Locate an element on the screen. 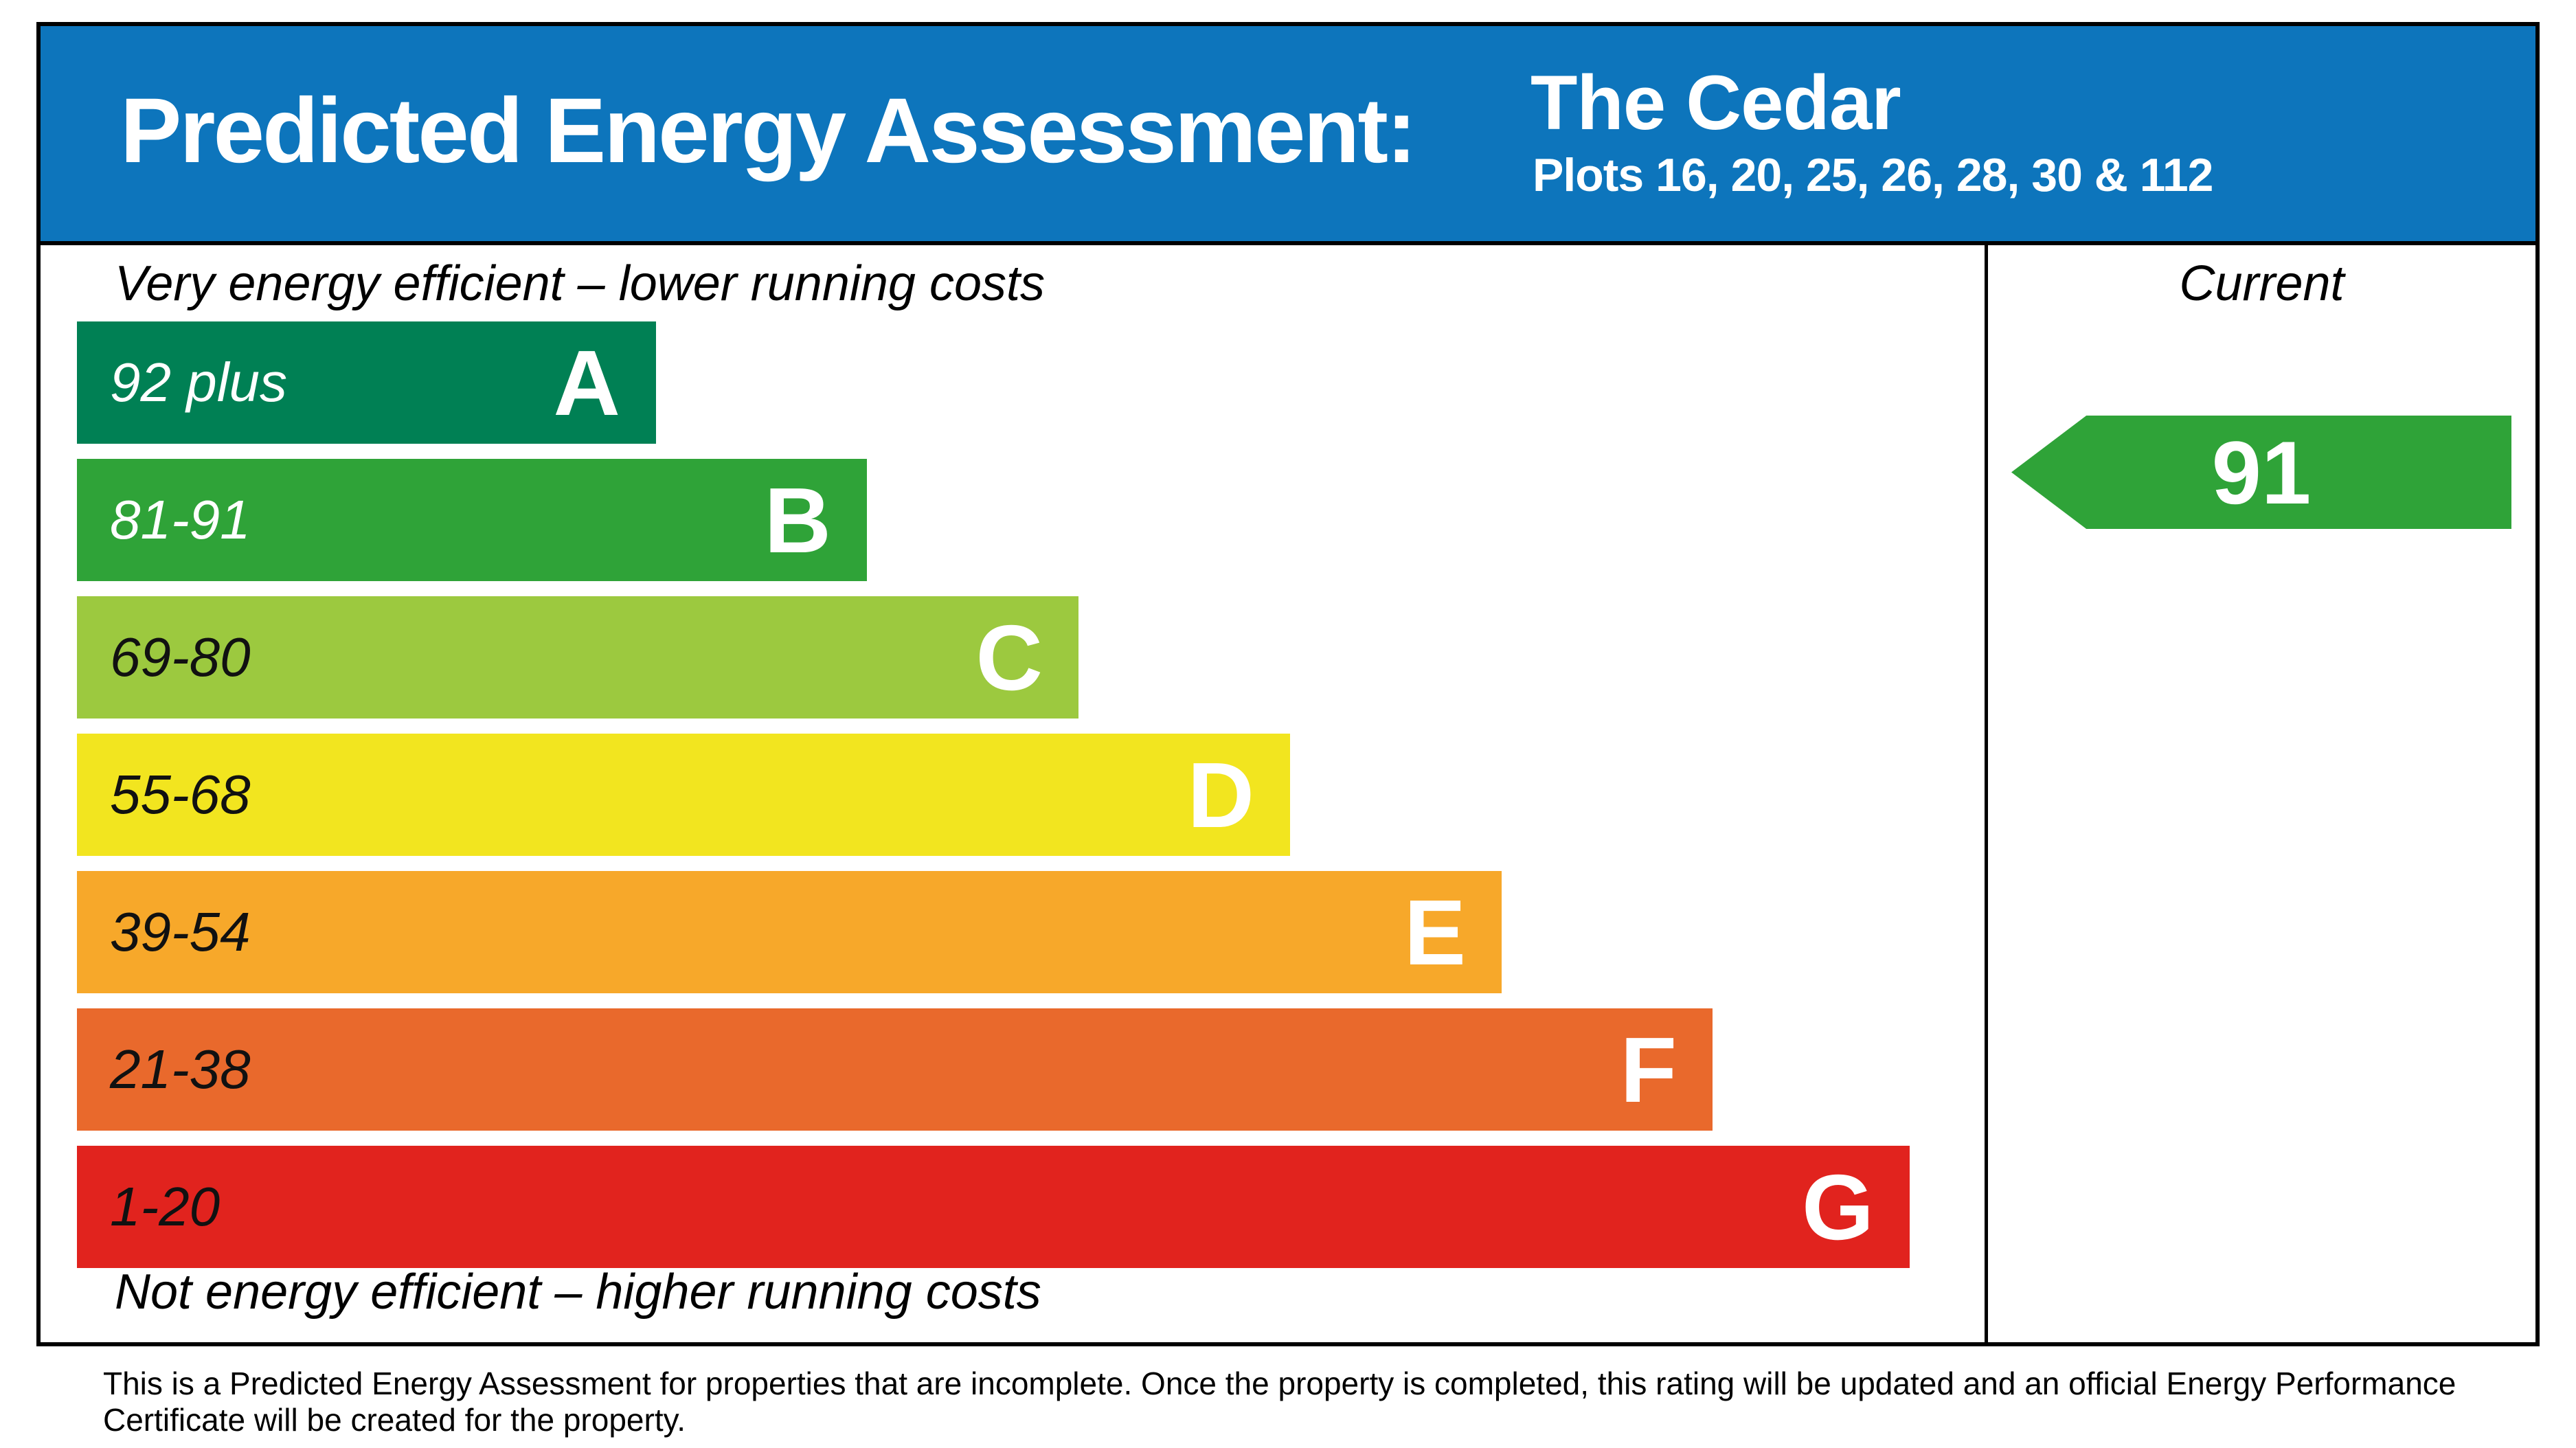 Image resolution: width=2576 pixels, height=1448 pixels. band-range-label: 21-38 is located at coordinates (180, 1069).